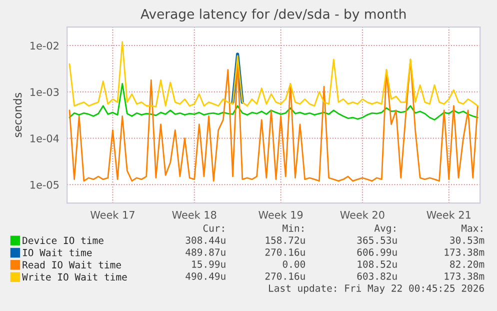 The height and width of the screenshot is (311, 497). I want to click on text: Avg:, so click(385, 229).